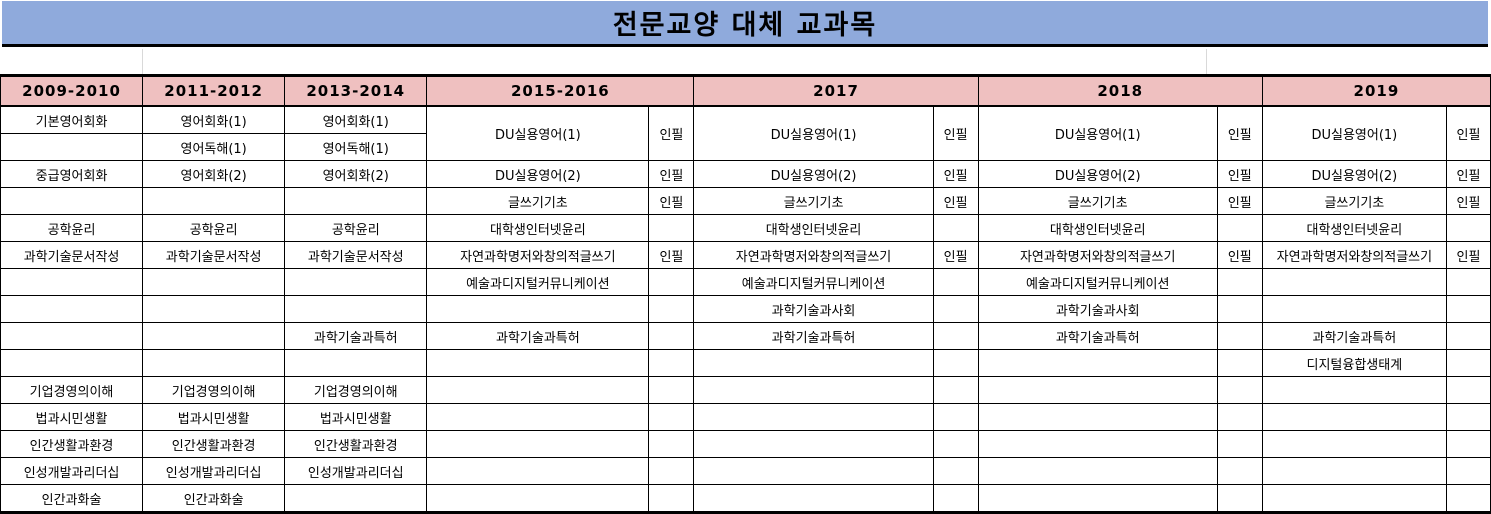 This screenshot has width=1491, height=514. I want to click on course-cell: 기업경영의이해, so click(214, 390).